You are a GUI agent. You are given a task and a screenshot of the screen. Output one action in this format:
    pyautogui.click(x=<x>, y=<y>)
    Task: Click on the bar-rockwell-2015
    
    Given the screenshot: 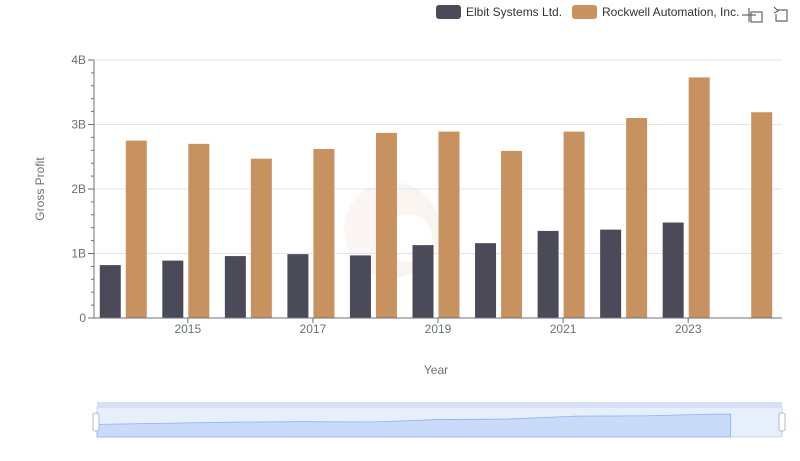 What is the action you would take?
    pyautogui.click(x=199, y=230)
    